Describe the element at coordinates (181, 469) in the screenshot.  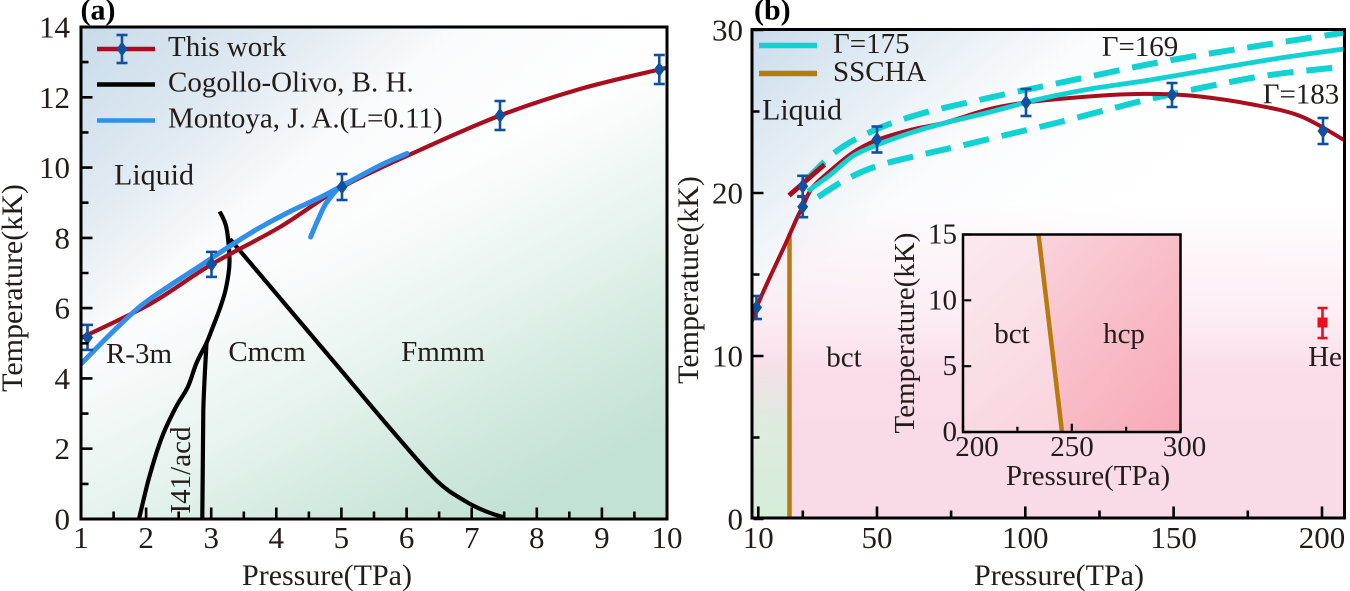
I see `svg-text: I41/acd` at that location.